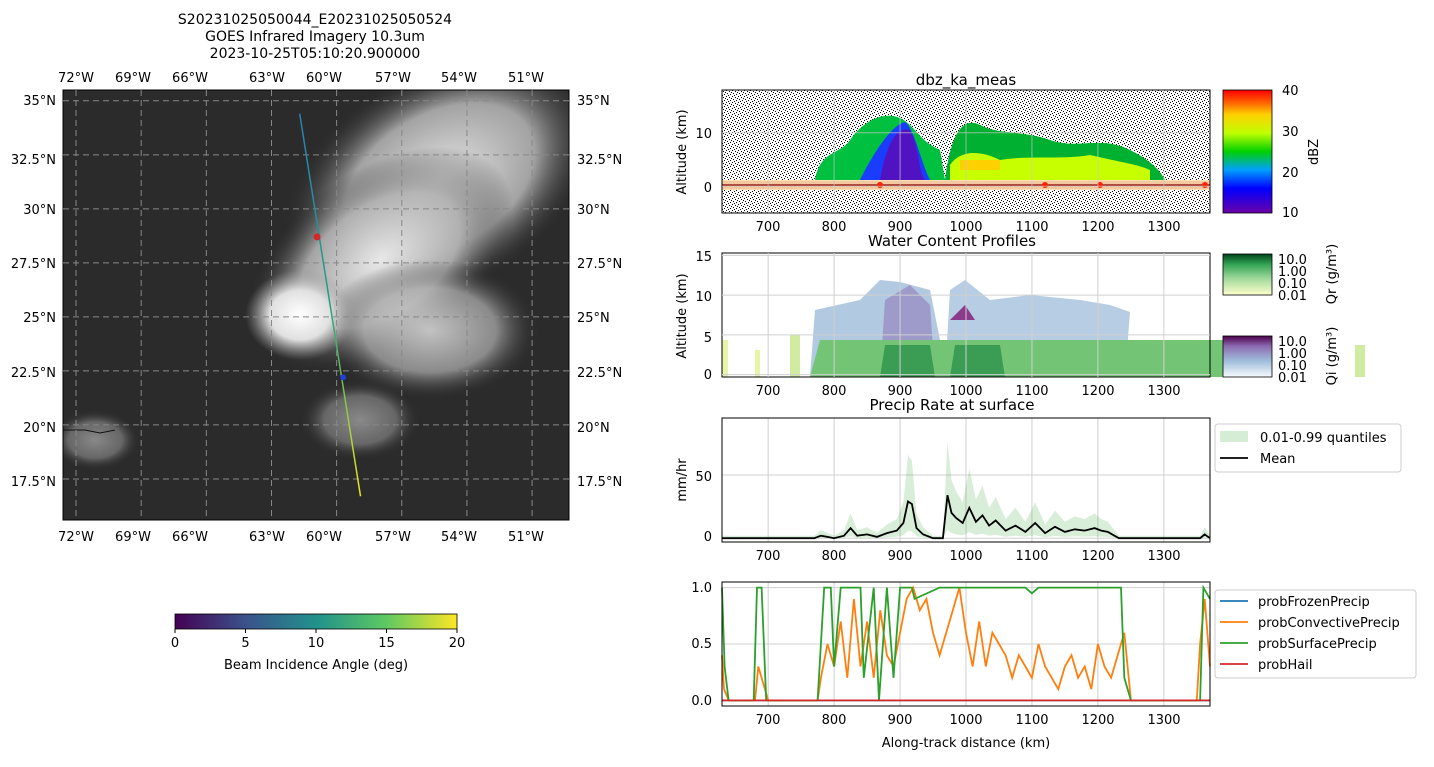 The image size is (1434, 767). I want to click on map-title-line-1: S20231025050044_E20231025050524, so click(315, 20).